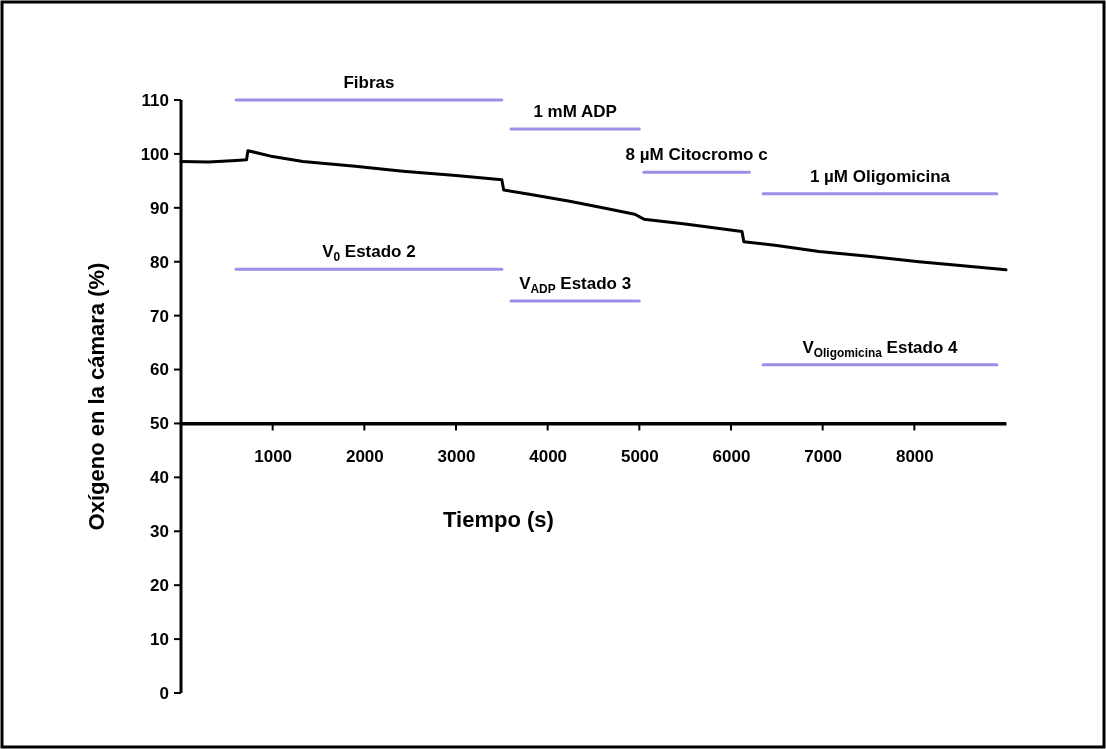  I want to click on x-tick-label: 6000, so click(731, 456).